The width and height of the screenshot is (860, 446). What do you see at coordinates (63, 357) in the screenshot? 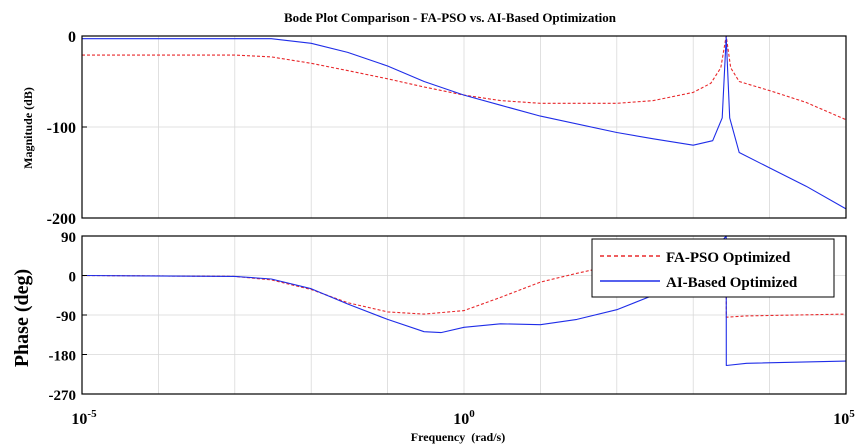
I see `phase-y-tick-label: -180` at bounding box center [63, 357].